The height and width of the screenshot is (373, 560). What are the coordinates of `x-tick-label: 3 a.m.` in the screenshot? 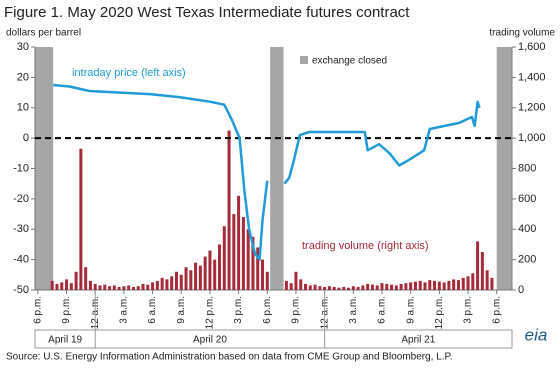 It's located at (353, 310).